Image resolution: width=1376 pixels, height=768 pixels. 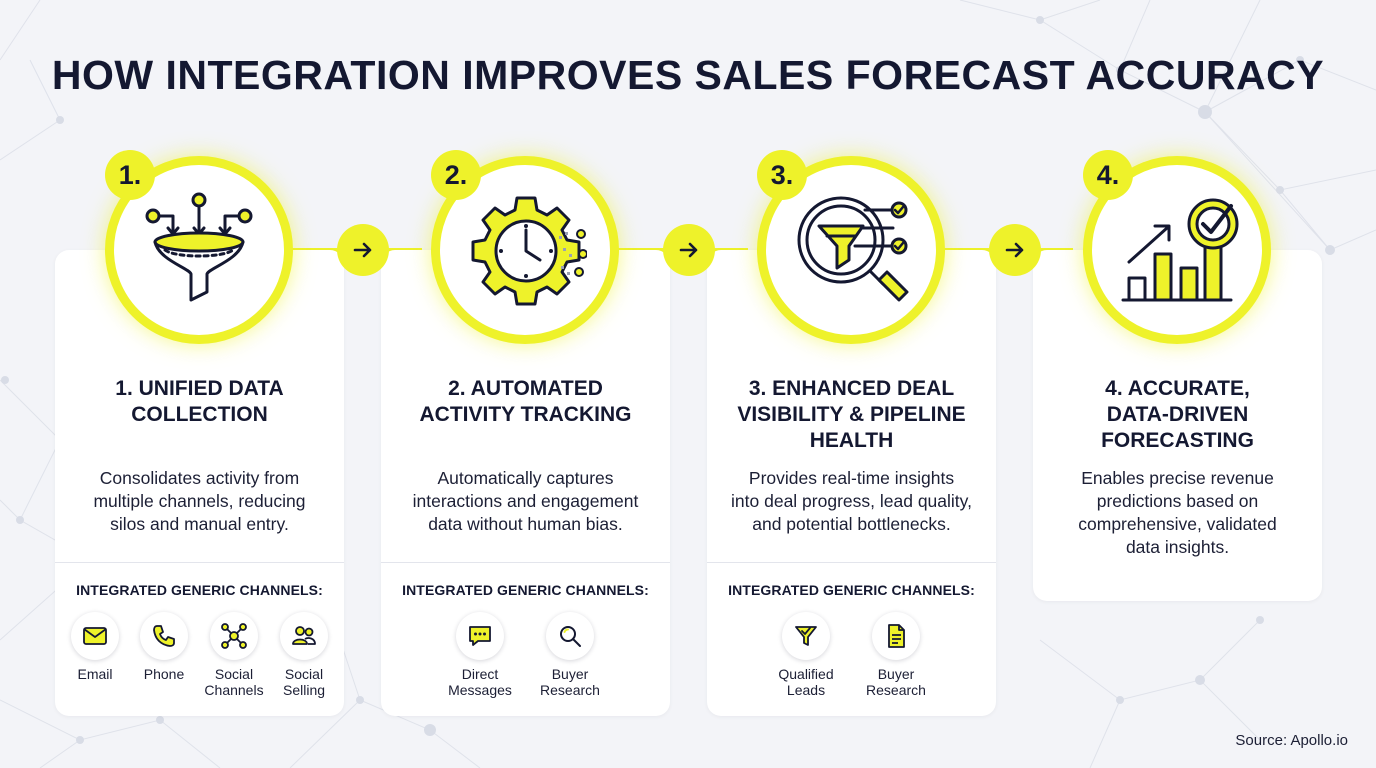 I want to click on gear-clock-icon, so click(x=529, y=251).